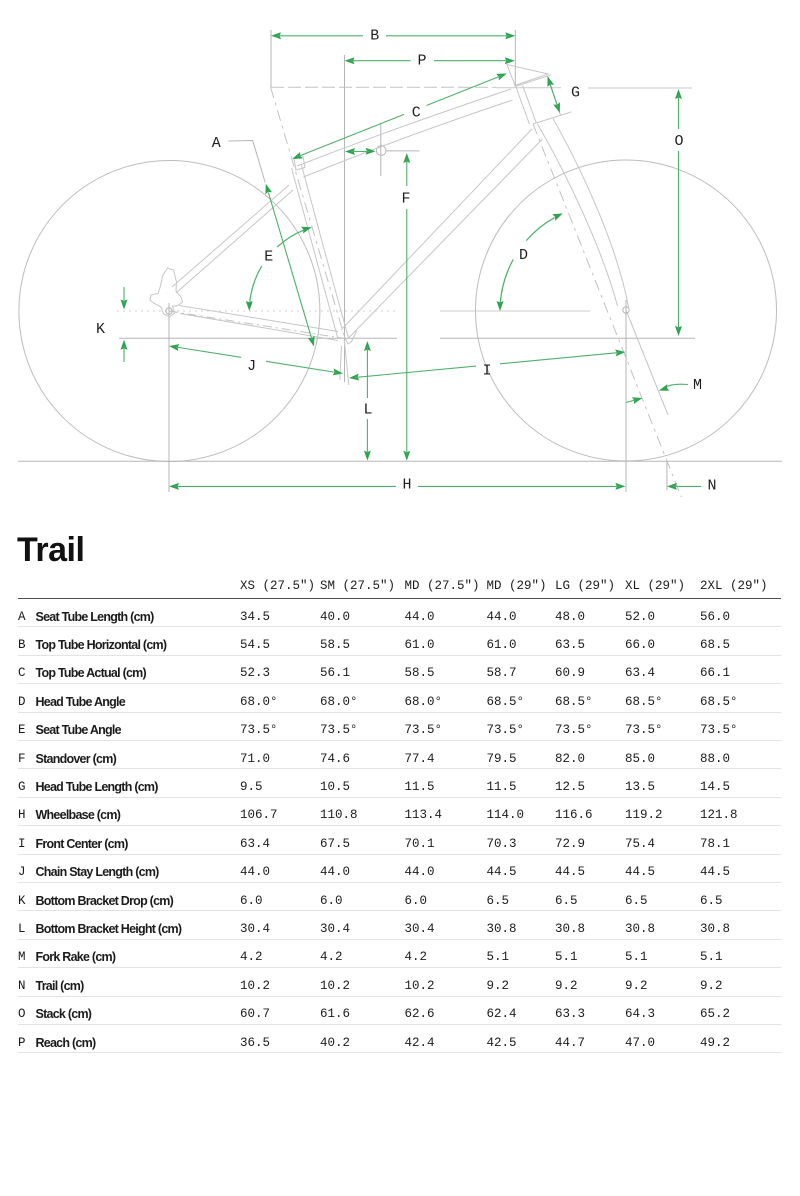  Describe the element at coordinates (405, 199) in the screenshot. I see `svg-text: F` at that location.